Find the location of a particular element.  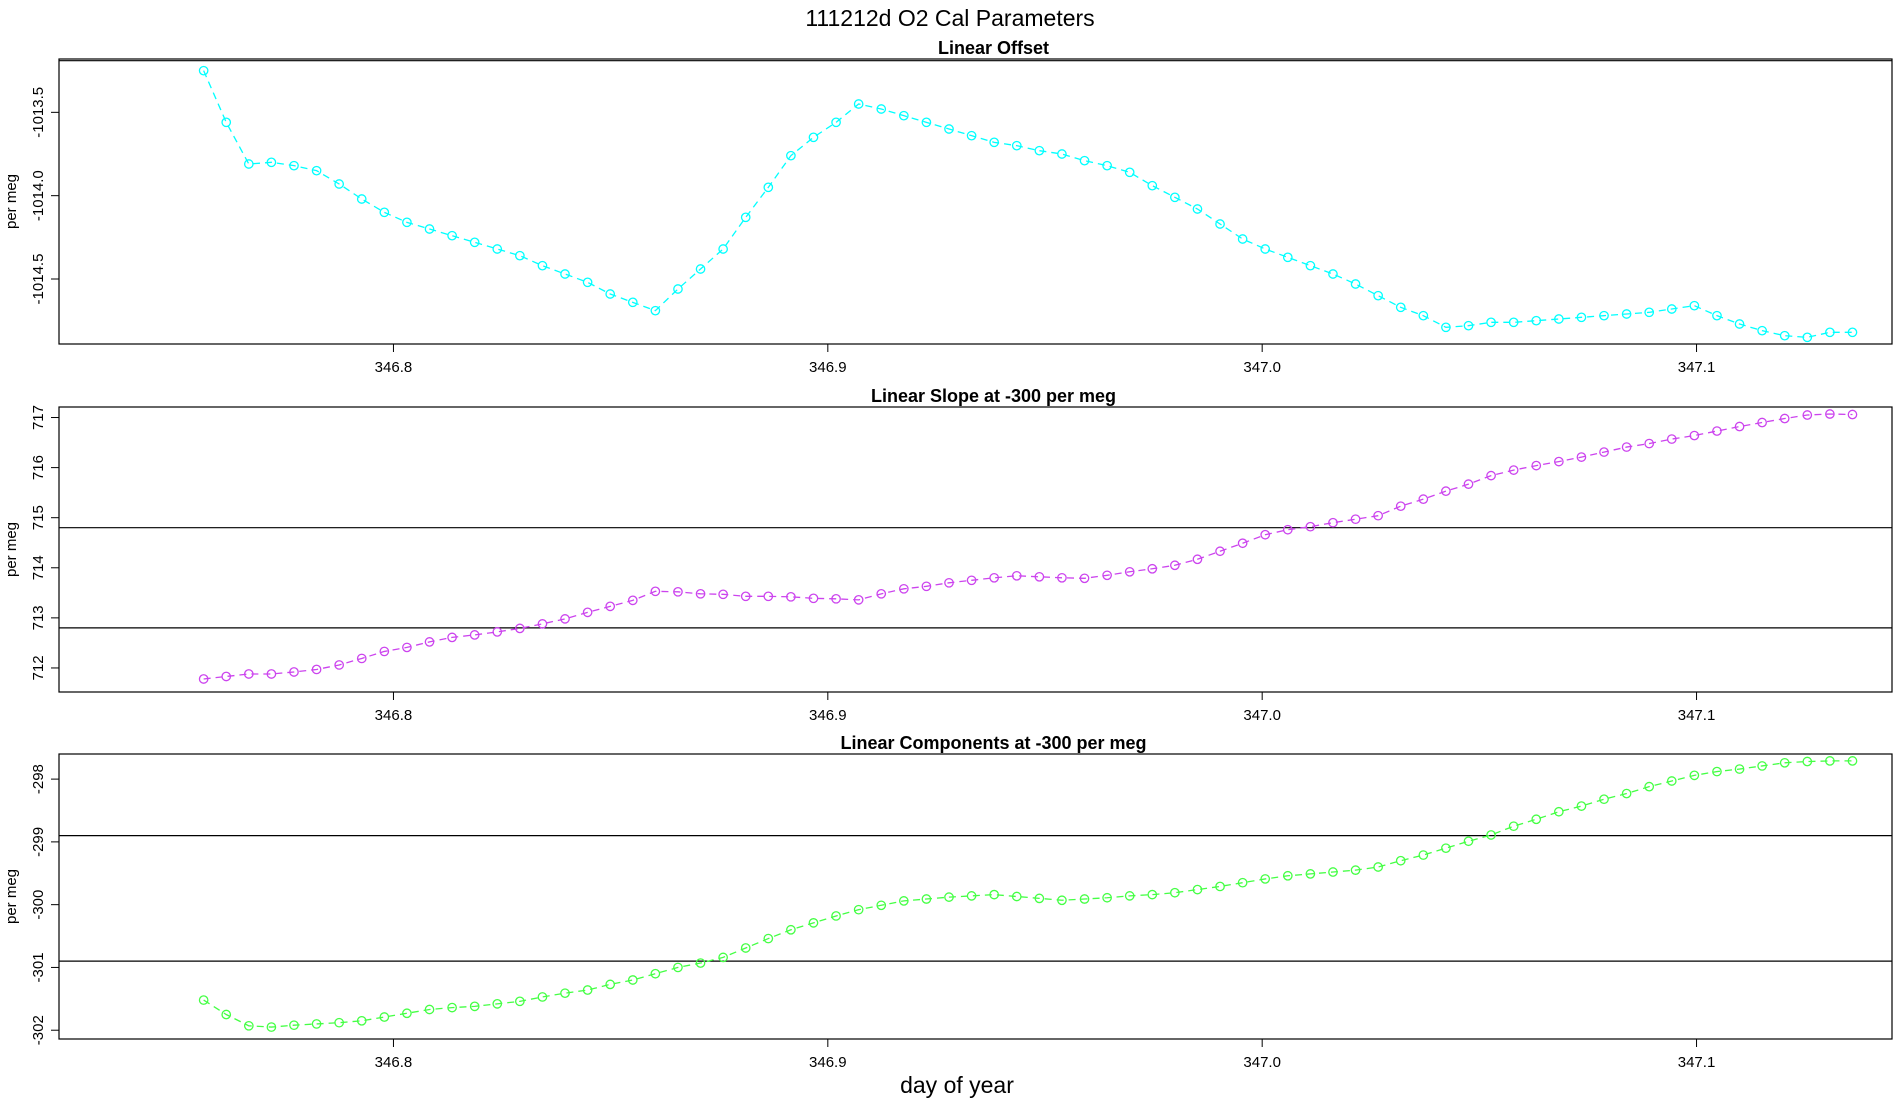

y-tick-label: 717 is located at coordinates (38, 417).